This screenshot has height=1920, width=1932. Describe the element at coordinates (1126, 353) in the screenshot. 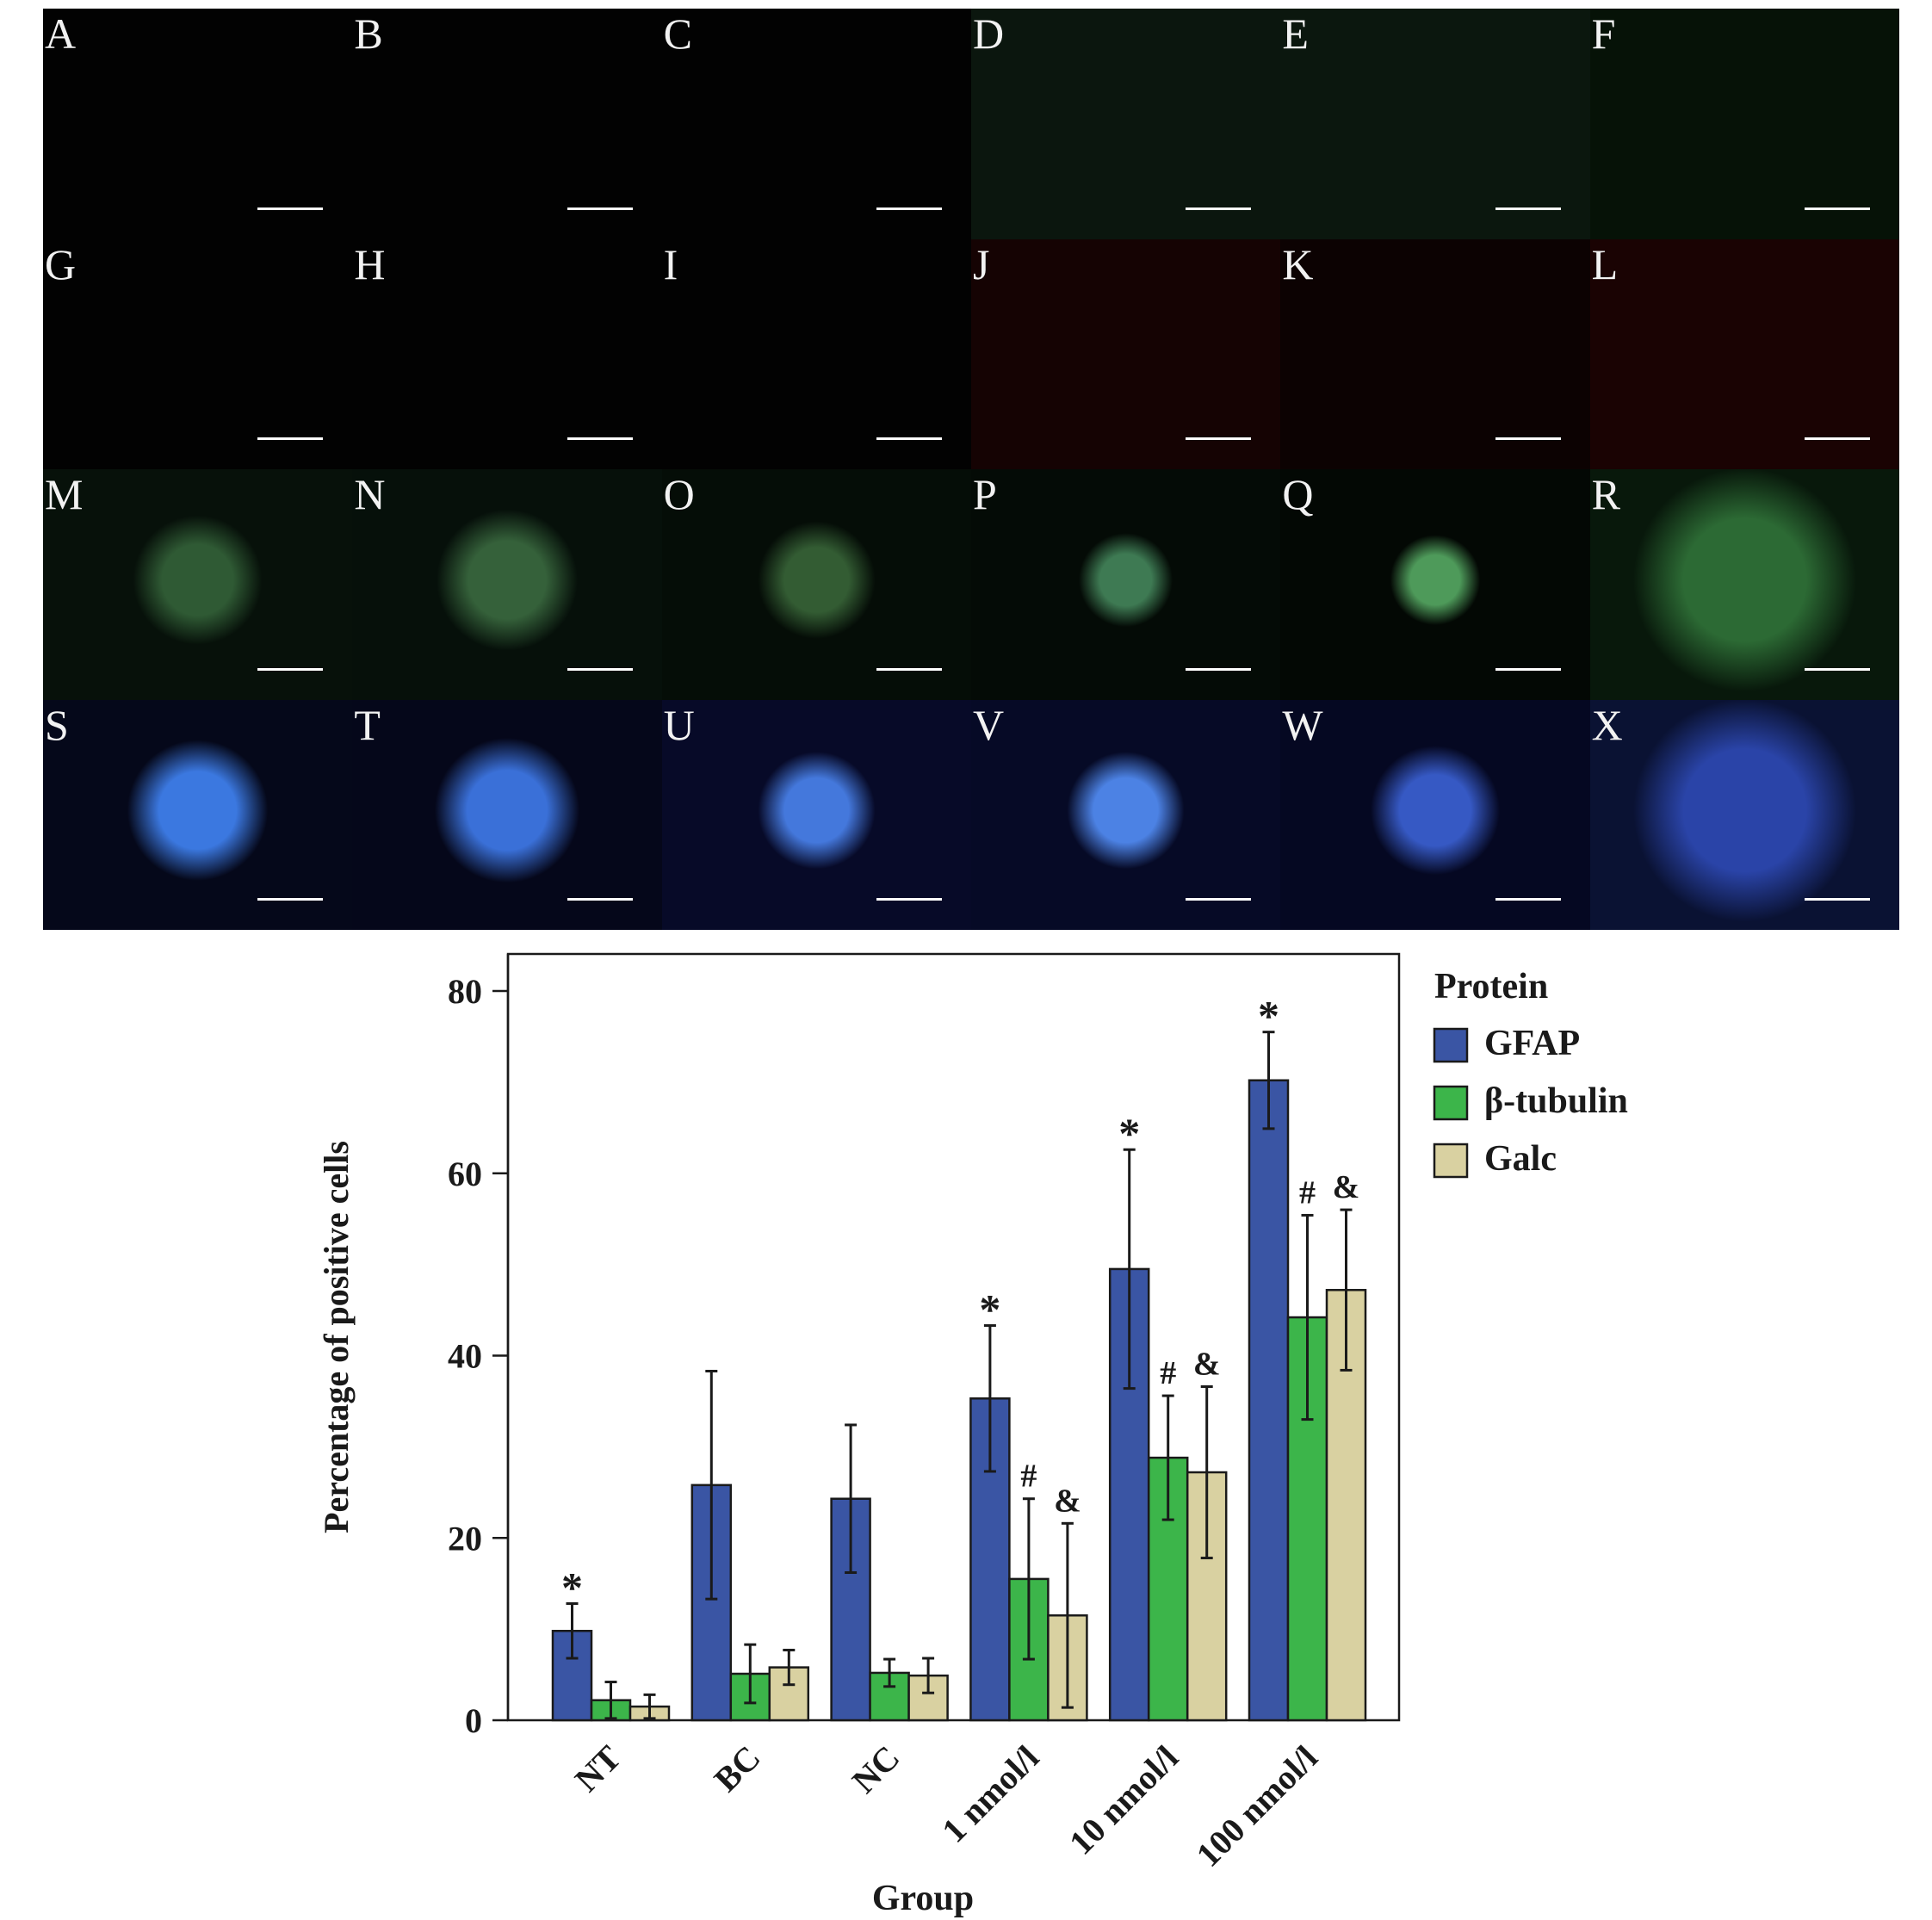

I see `micrograph-panel-j: J` at that location.